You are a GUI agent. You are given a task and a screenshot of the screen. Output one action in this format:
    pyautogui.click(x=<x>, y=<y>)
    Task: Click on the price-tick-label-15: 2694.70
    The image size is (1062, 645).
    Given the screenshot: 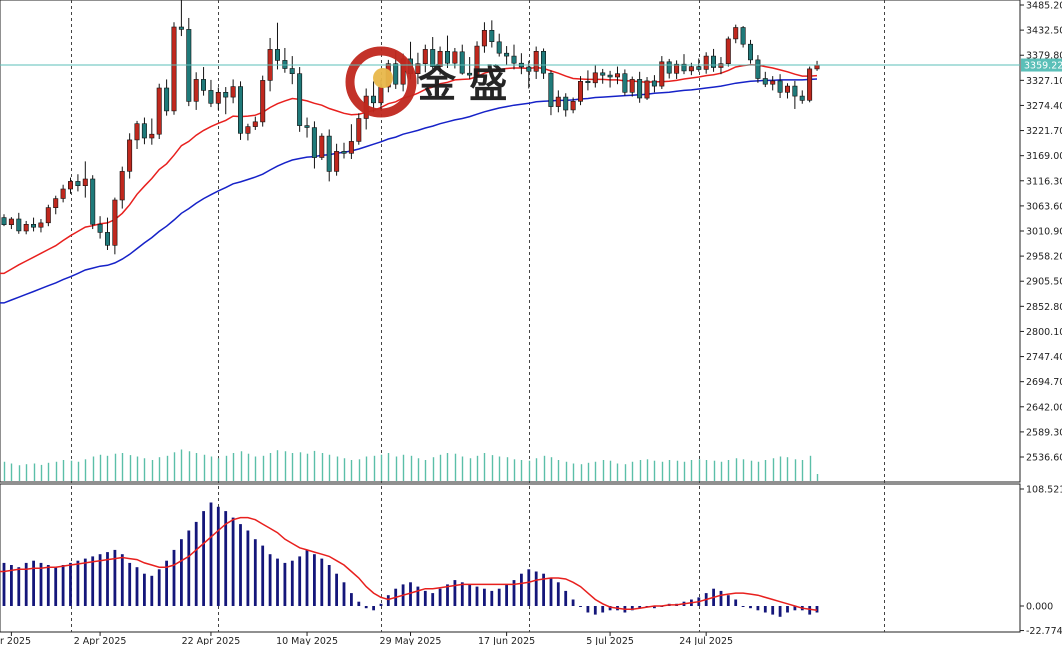 What is the action you would take?
    pyautogui.click(x=1044, y=382)
    